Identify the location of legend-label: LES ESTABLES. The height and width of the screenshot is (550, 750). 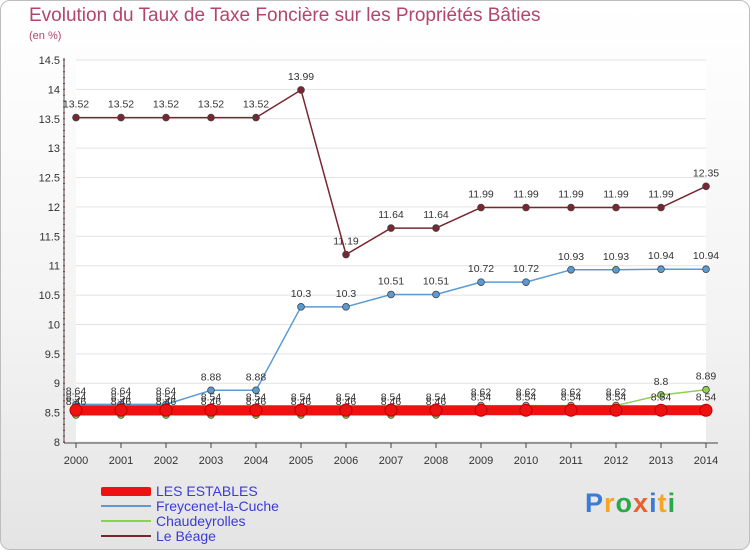
(207, 491).